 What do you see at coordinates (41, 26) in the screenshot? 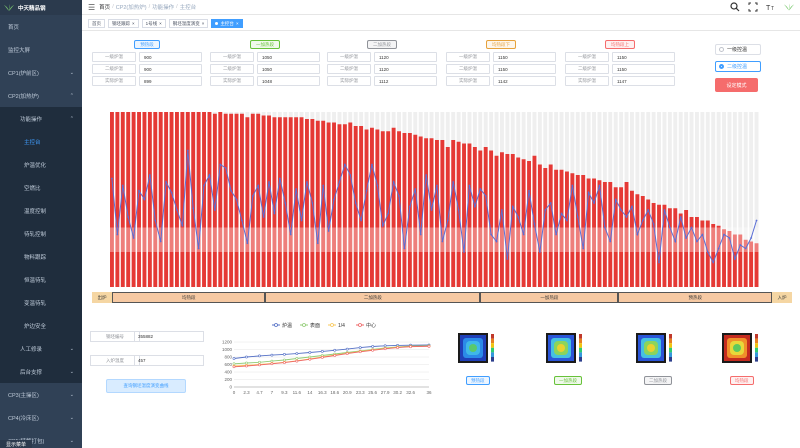
I see `sidebar-item: 首页` at bounding box center [41, 26].